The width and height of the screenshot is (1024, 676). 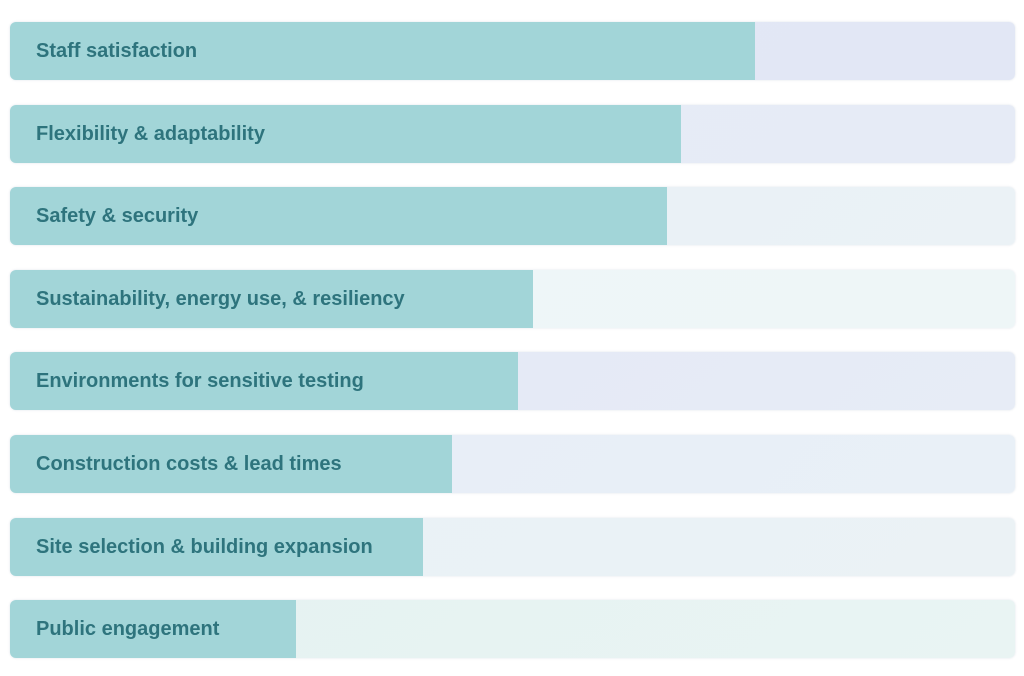 What do you see at coordinates (117, 216) in the screenshot?
I see `bar-label: Safety & security` at bounding box center [117, 216].